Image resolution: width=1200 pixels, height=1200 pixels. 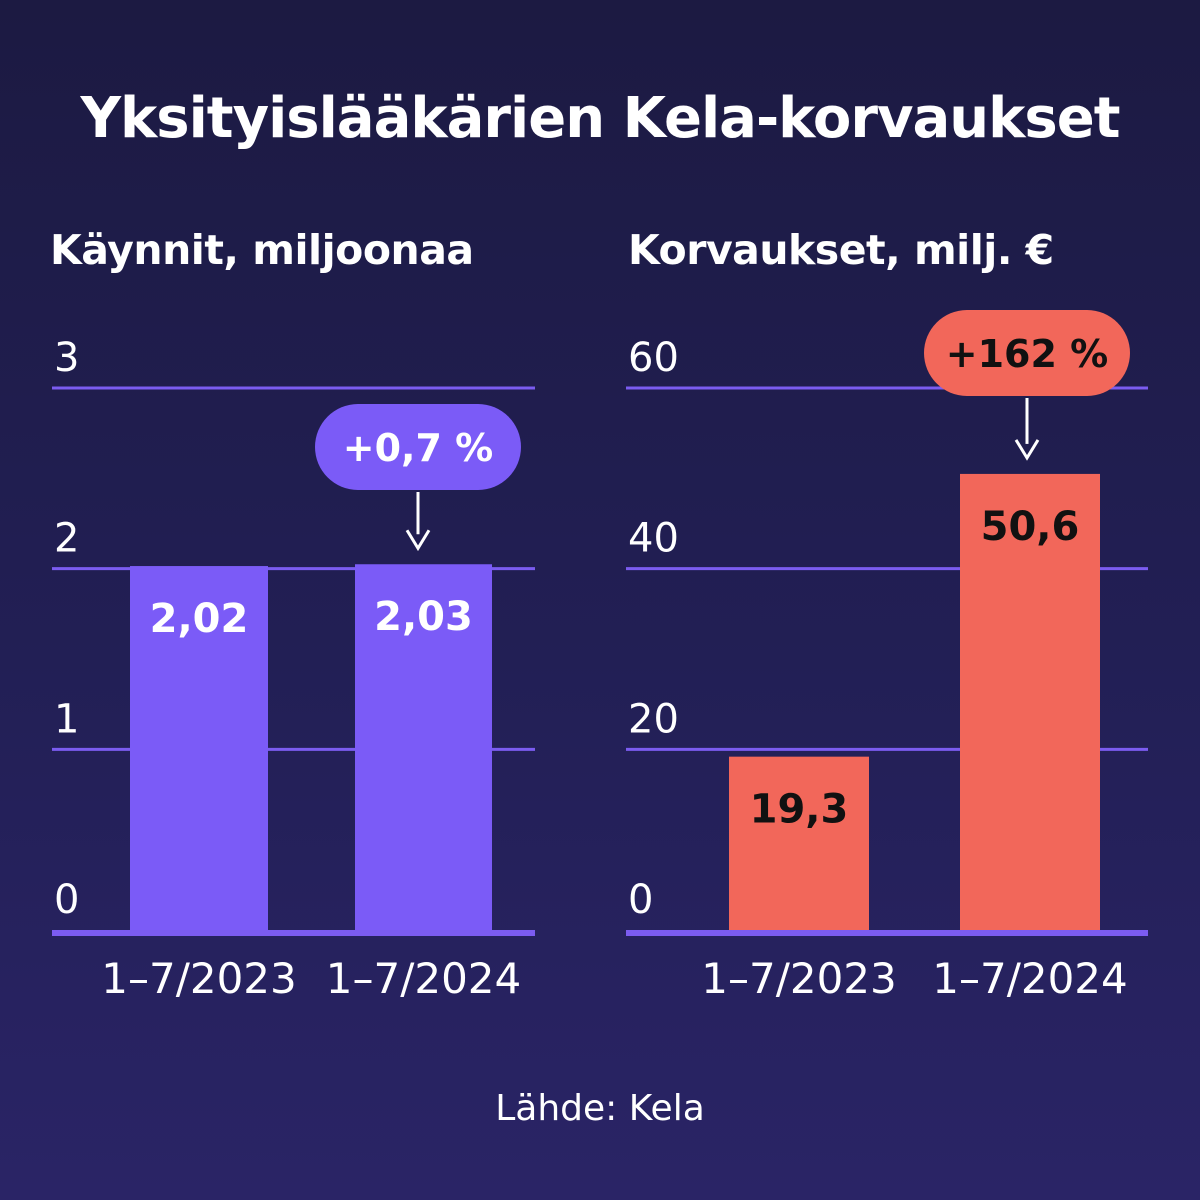 I want to click on left-category-label: 1–7/2024, so click(x=423, y=978).